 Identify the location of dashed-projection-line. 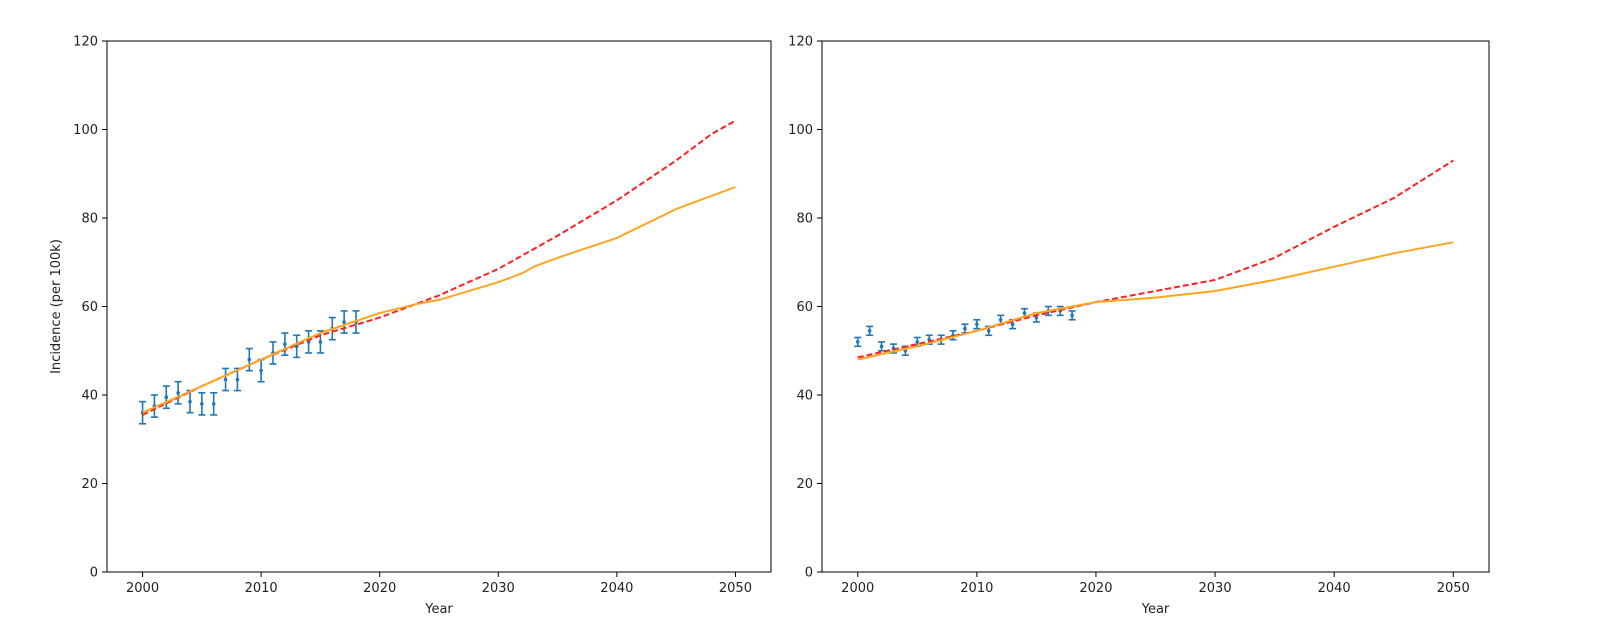
(1155, 259).